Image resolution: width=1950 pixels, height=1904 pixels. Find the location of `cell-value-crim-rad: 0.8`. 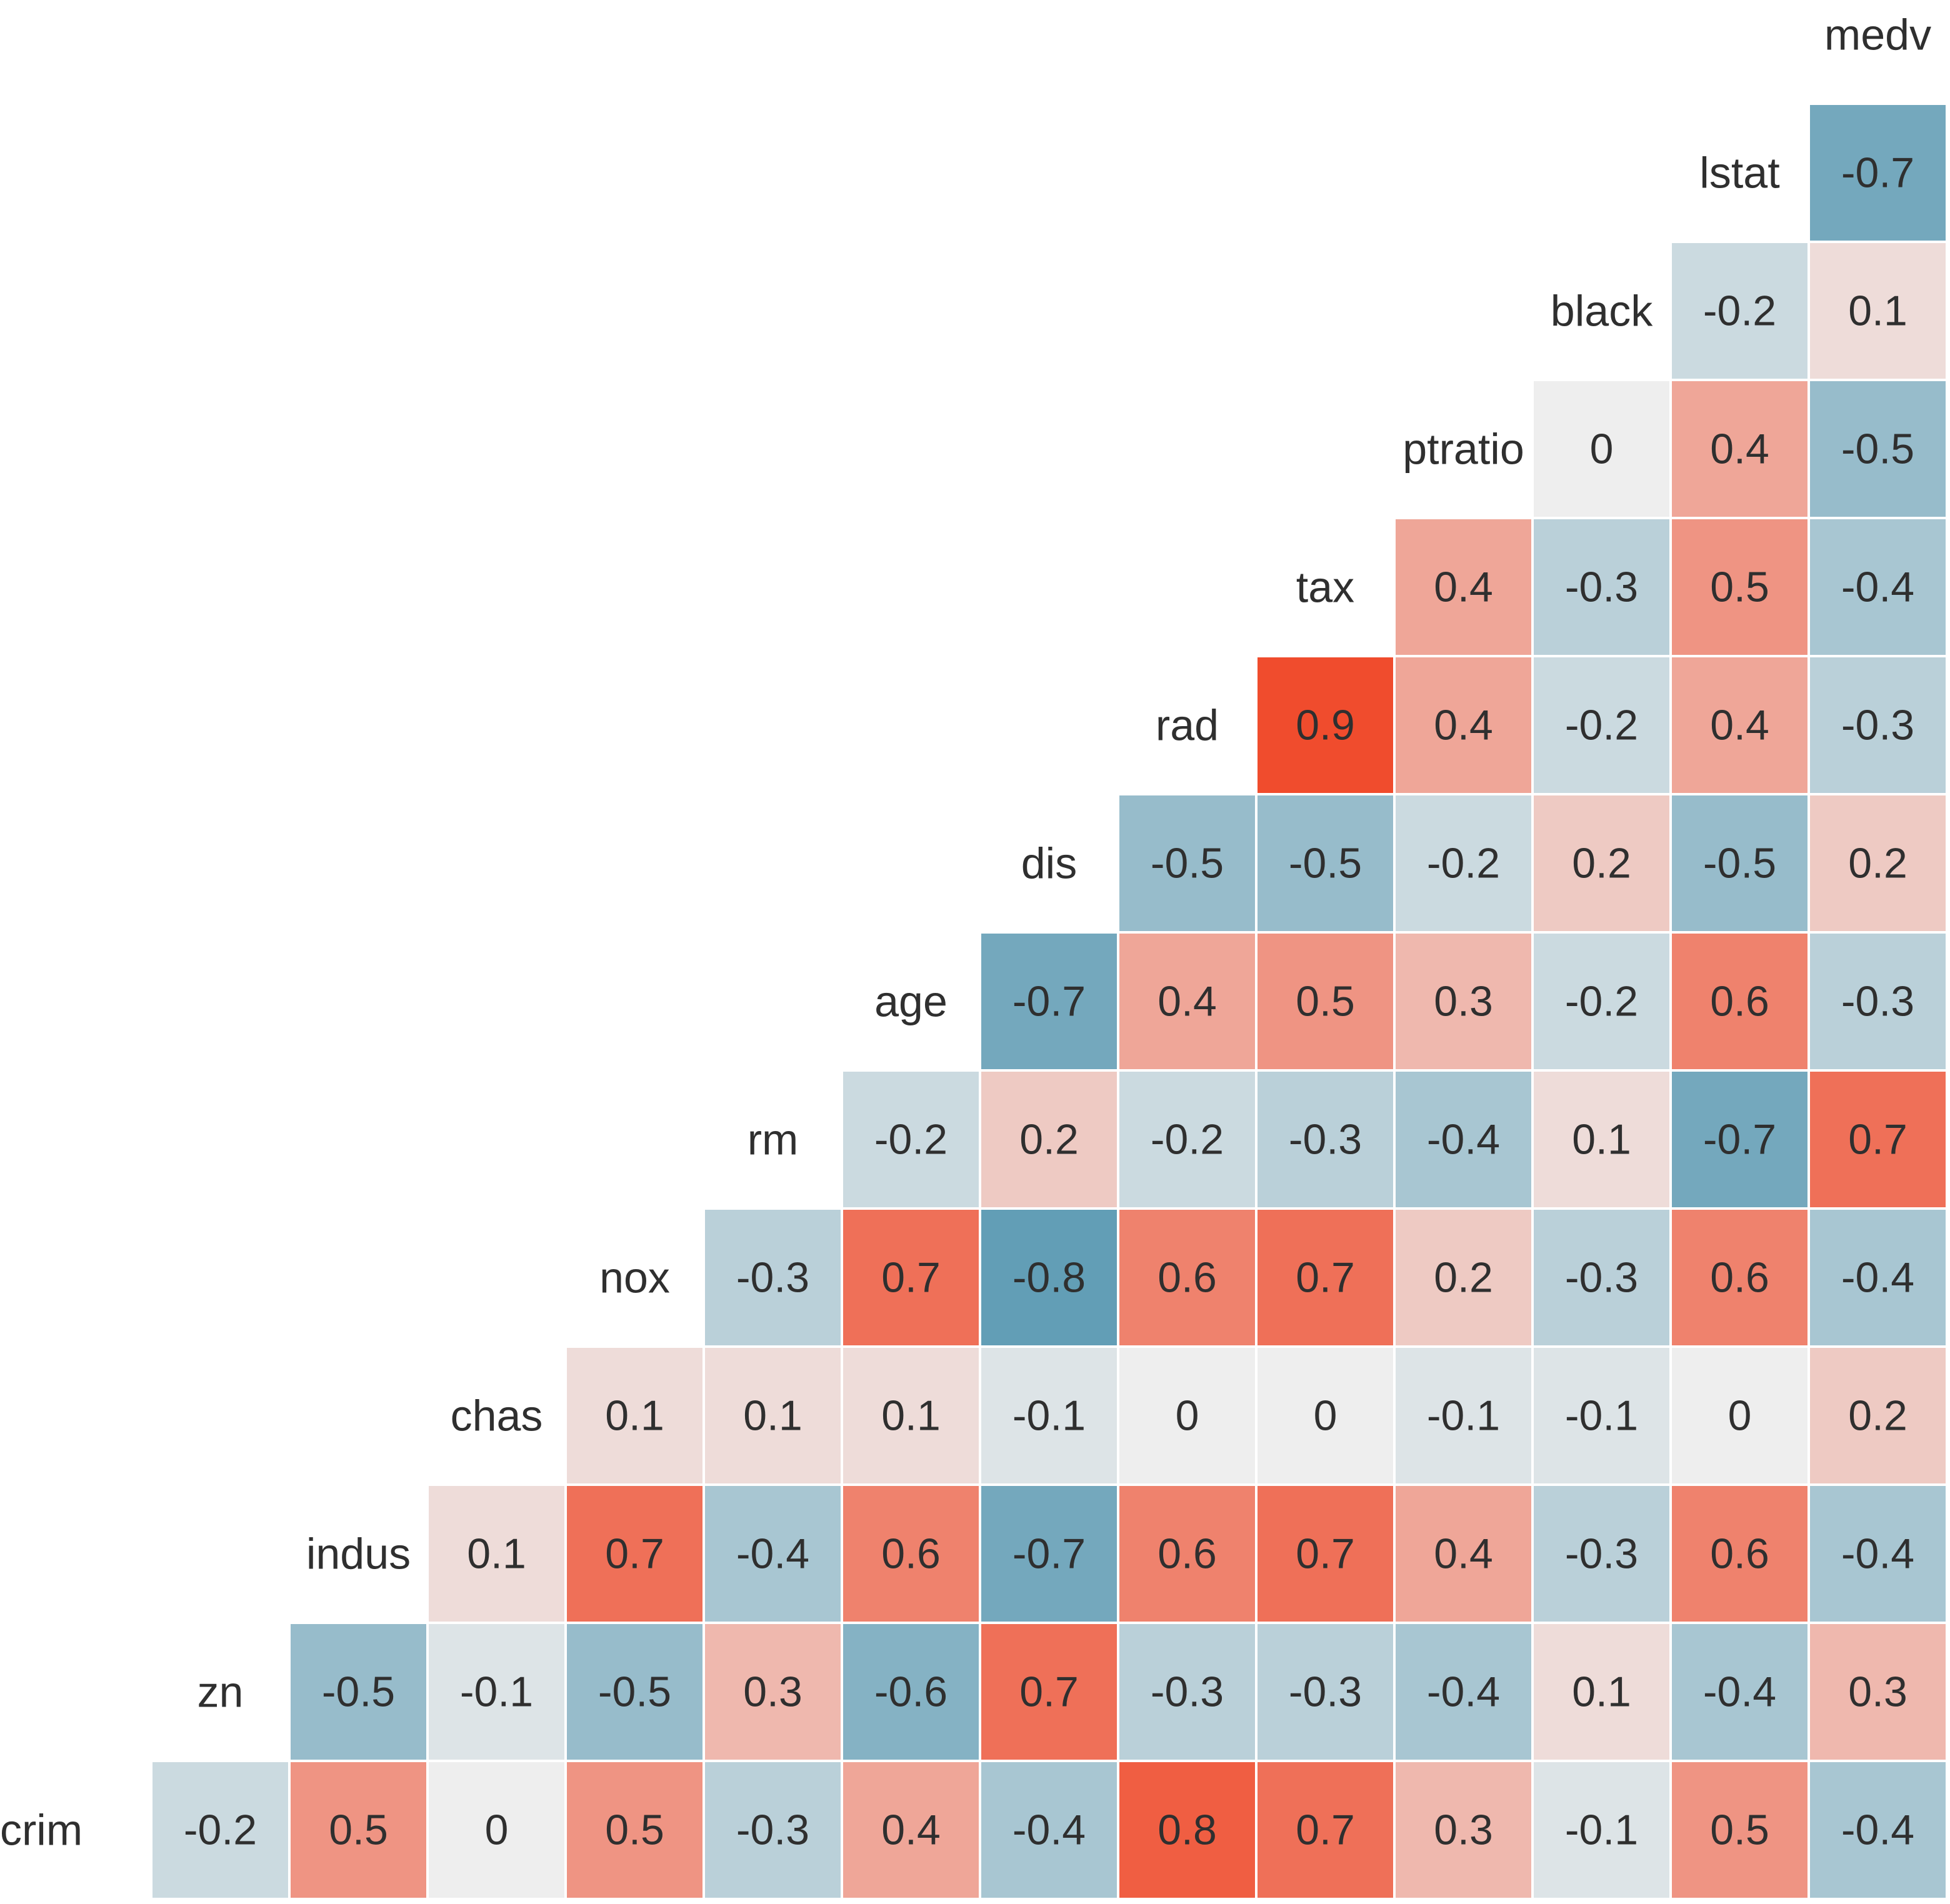

cell-value-crim-rad: 0.8 is located at coordinates (1187, 1830).